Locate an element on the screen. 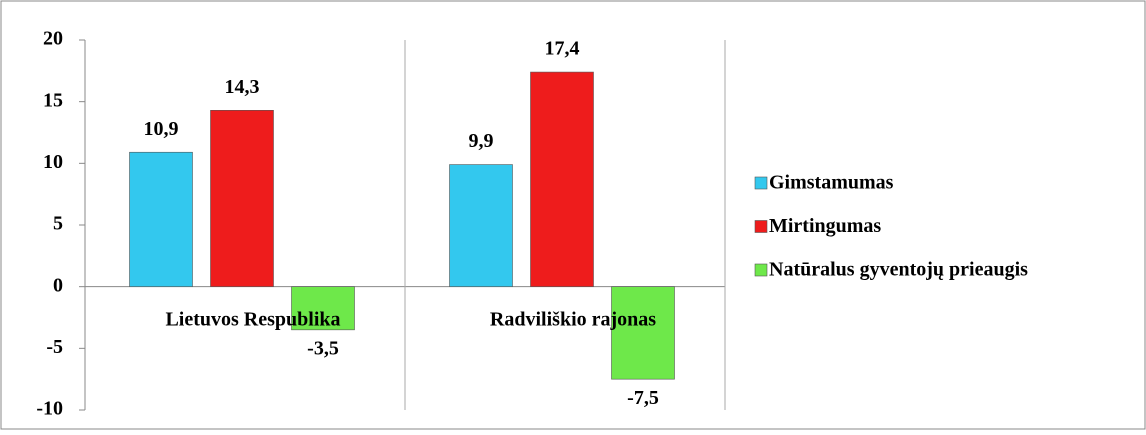 This screenshot has height=435, width=1146. y-tick-label: -5 is located at coordinates (54, 347).